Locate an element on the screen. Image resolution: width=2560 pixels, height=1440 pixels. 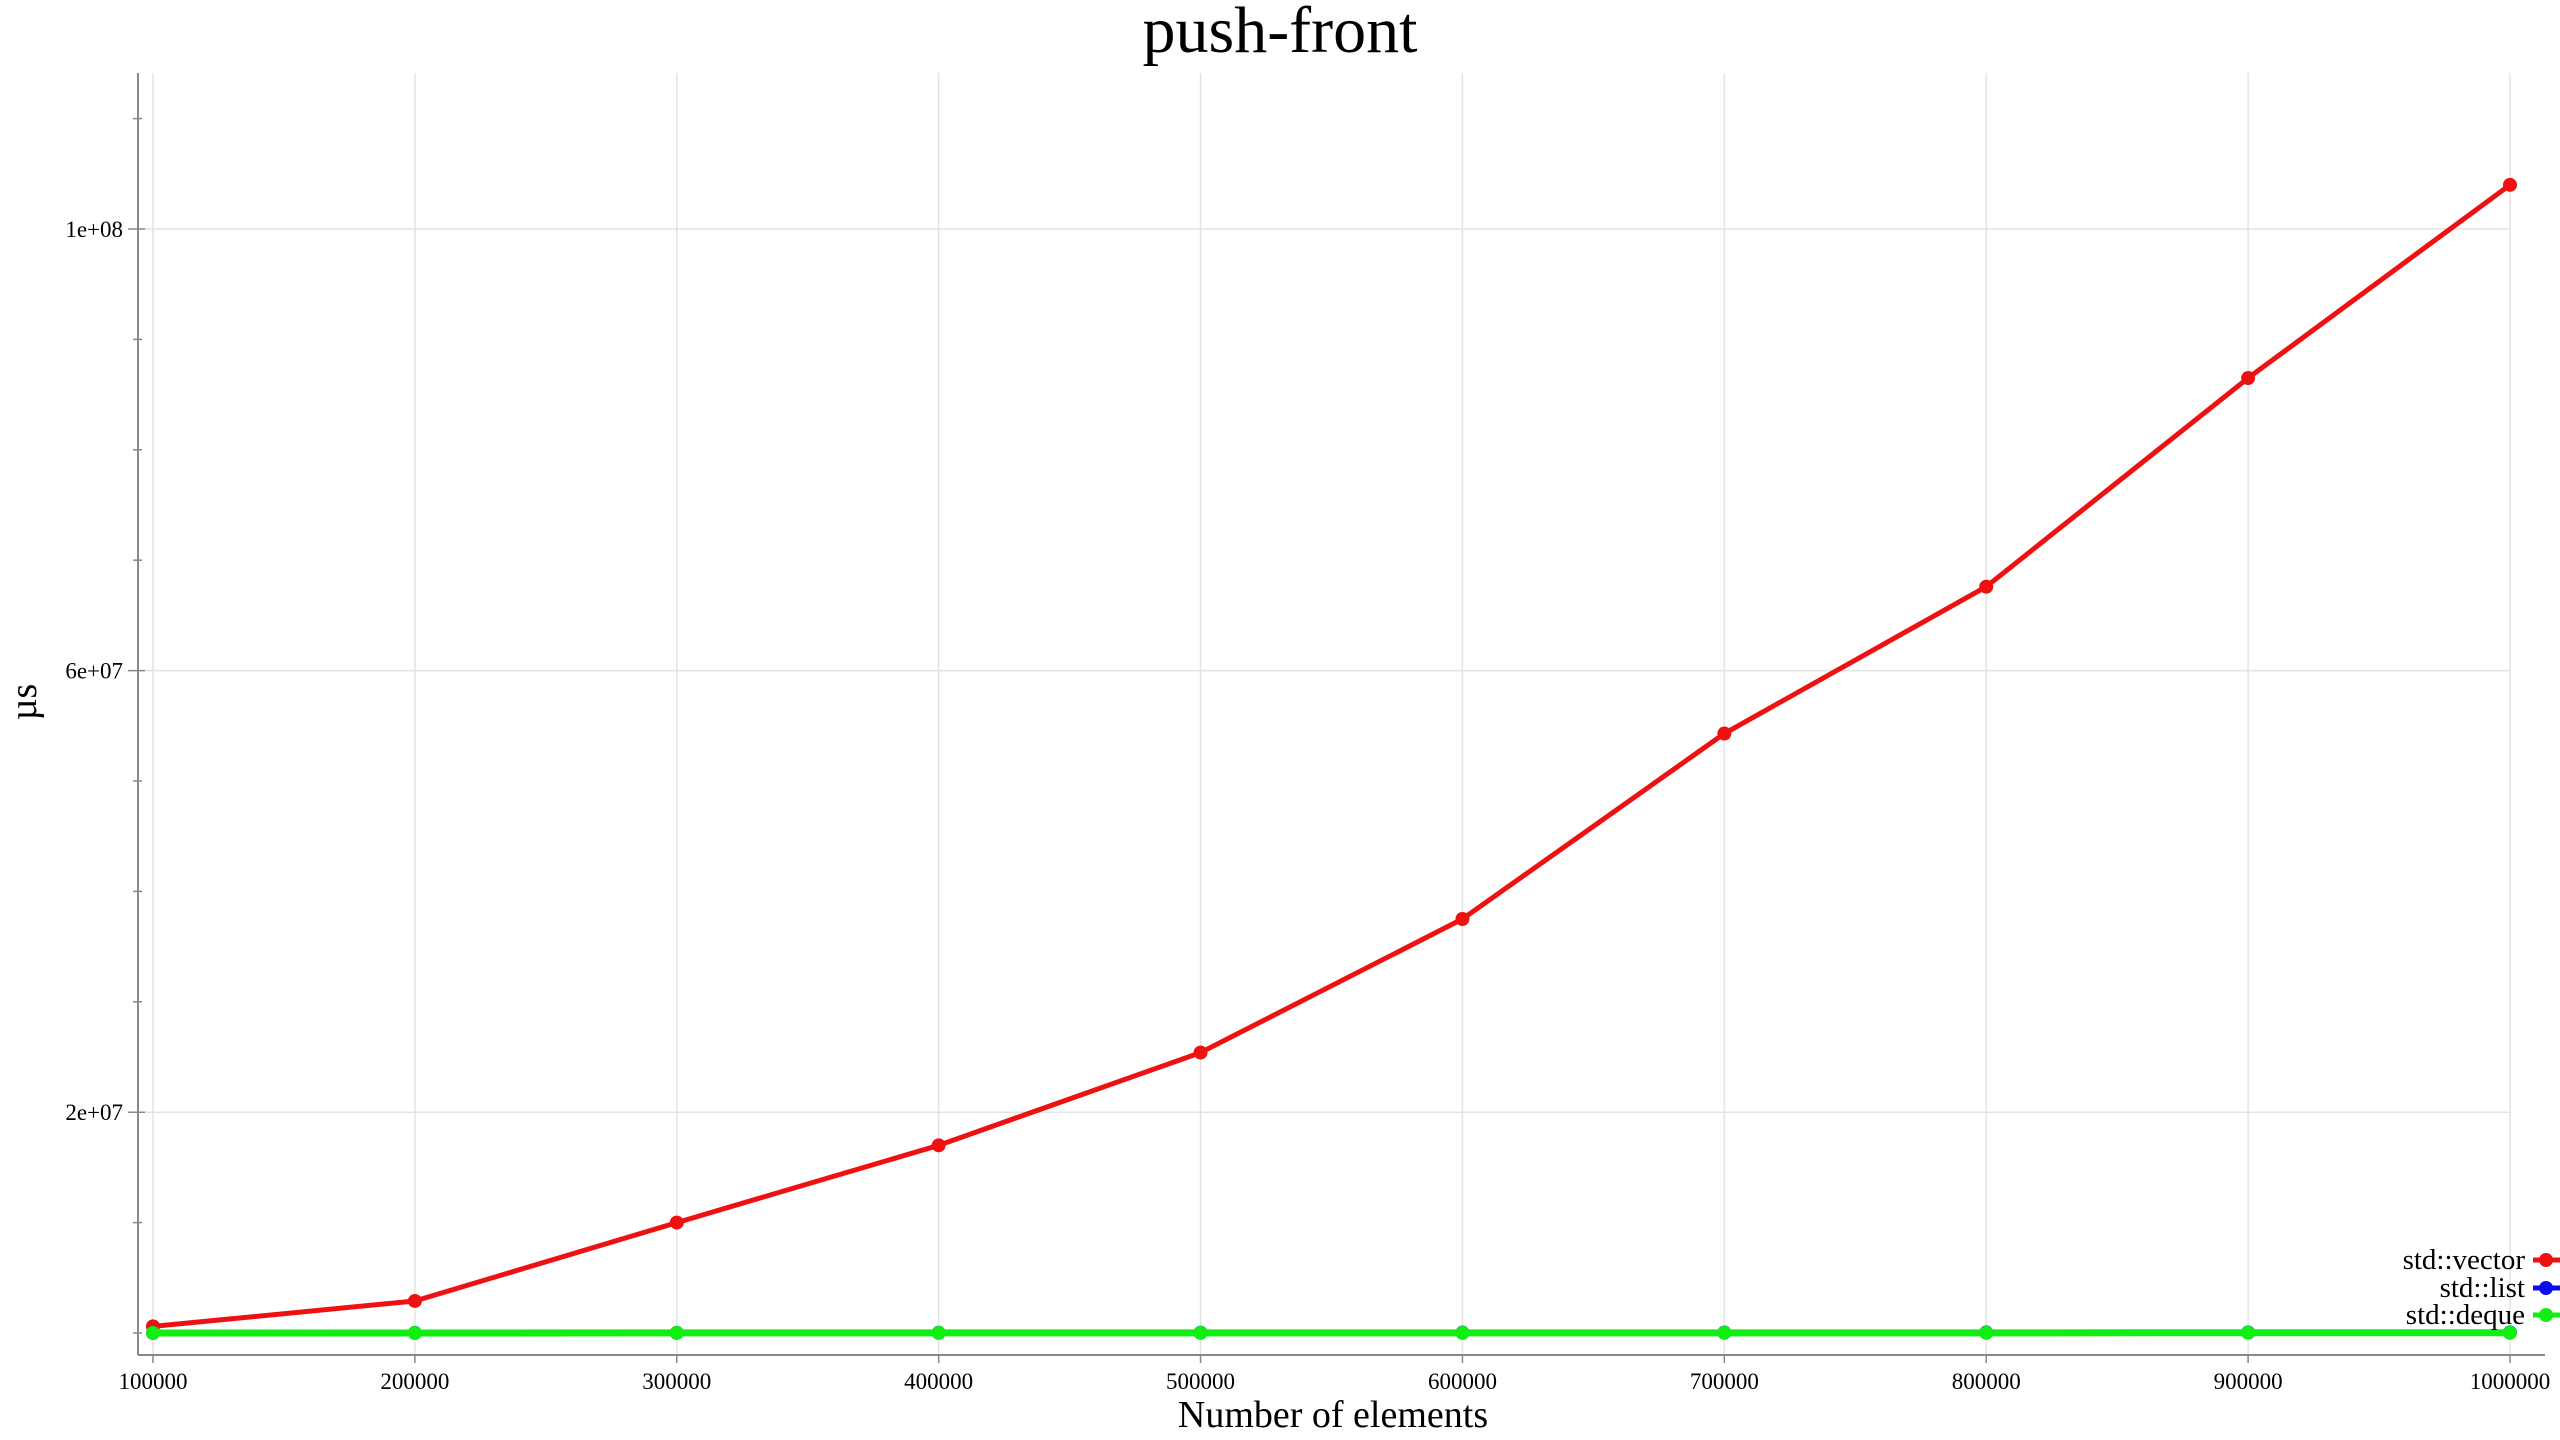
y-tick-label: 6e+07 is located at coordinates (94, 671).